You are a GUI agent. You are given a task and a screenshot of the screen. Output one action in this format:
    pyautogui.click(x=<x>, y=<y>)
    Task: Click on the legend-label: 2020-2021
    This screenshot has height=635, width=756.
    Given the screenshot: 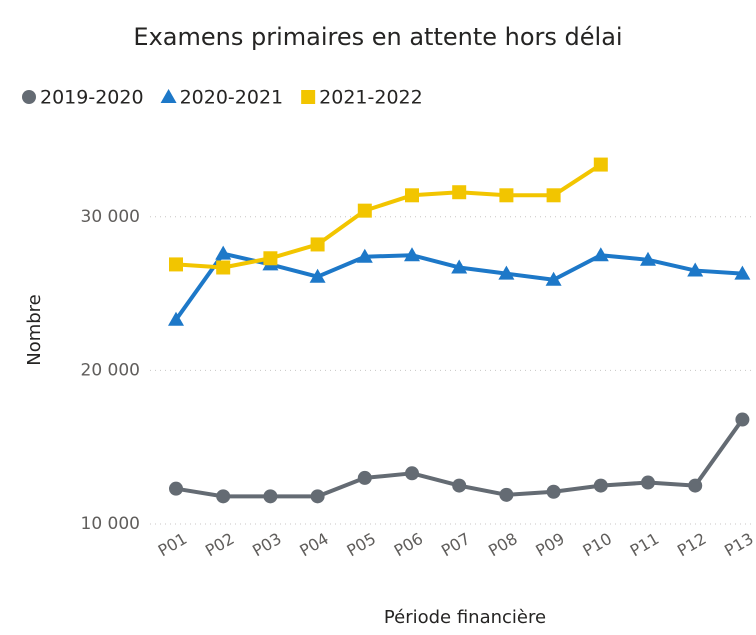 What is the action you would take?
    pyautogui.click(x=232, y=98)
    